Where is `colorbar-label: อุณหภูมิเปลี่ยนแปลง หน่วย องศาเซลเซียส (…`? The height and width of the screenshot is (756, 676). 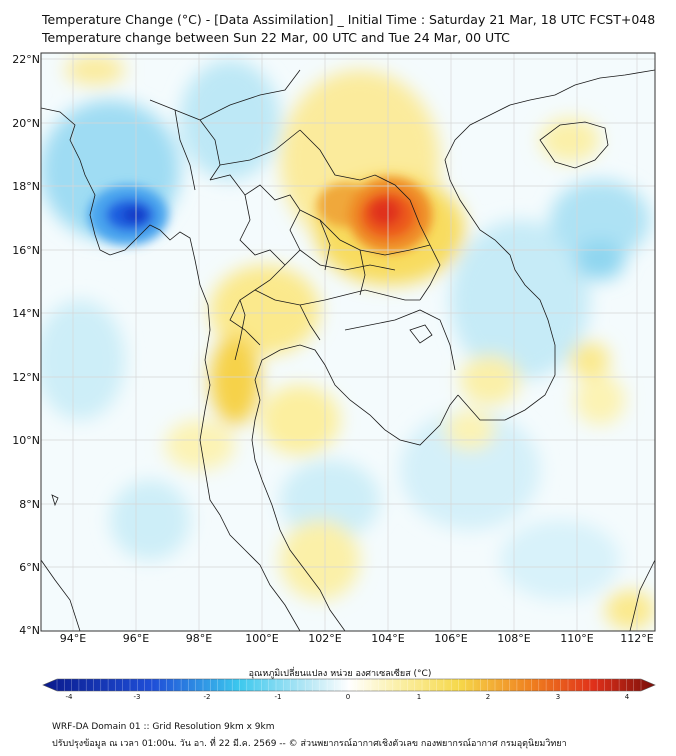
colorbar-label: อุณหภูมิเปลี่ยนแปลง หน่วย องศาเซลเซียส (… is located at coordinates (340, 674).